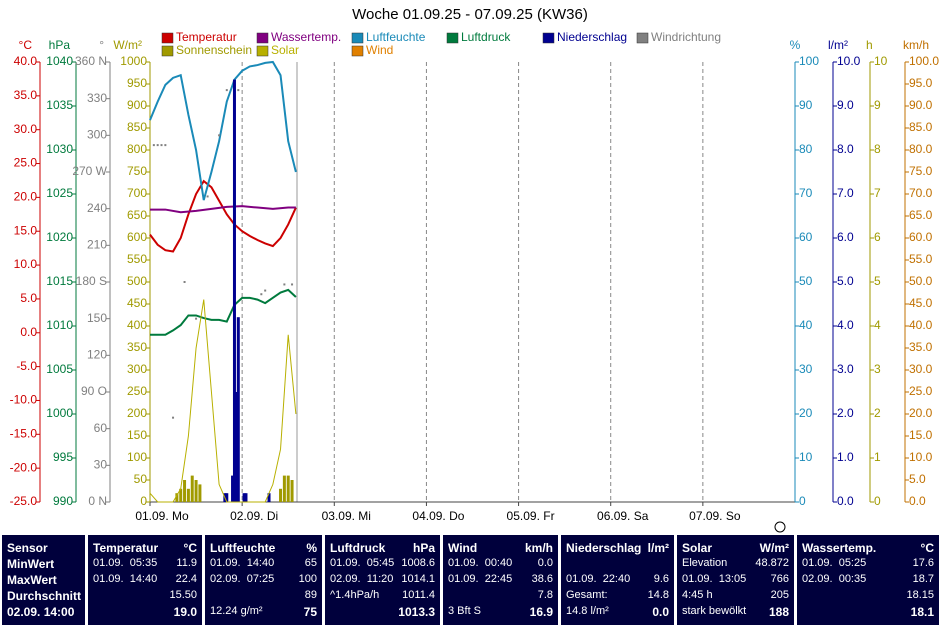  Describe the element at coordinates (545, 563) in the screenshot. I see `table-cell: 0.0` at that location.